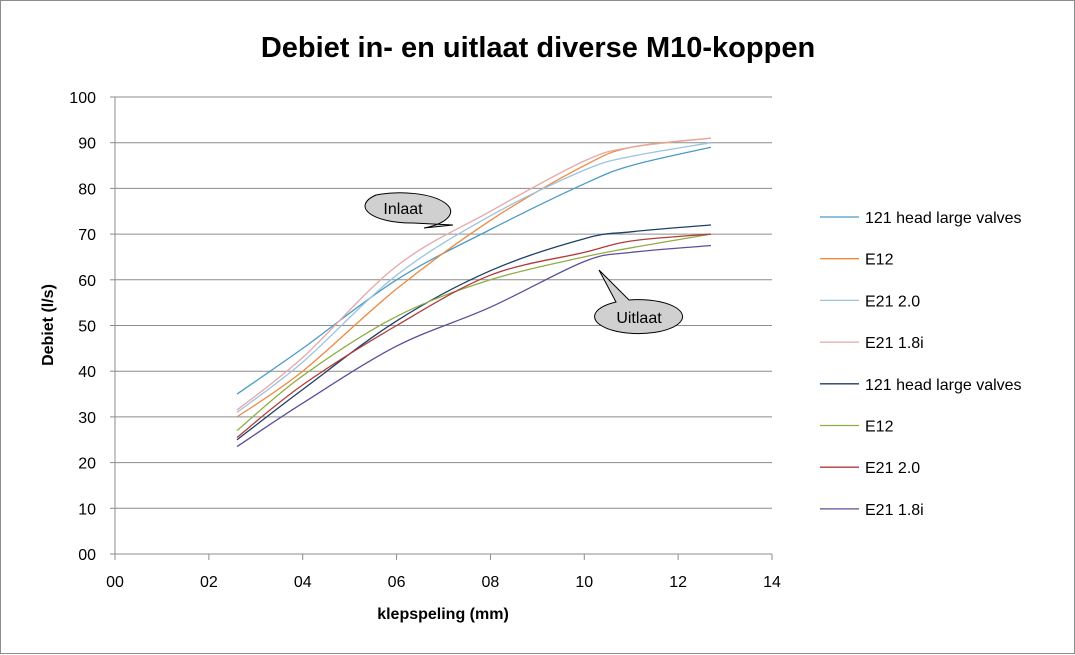 This screenshot has height=655, width=1075. What do you see at coordinates (87, 327) in the screenshot?
I see `y-tick-label: 50` at bounding box center [87, 327].